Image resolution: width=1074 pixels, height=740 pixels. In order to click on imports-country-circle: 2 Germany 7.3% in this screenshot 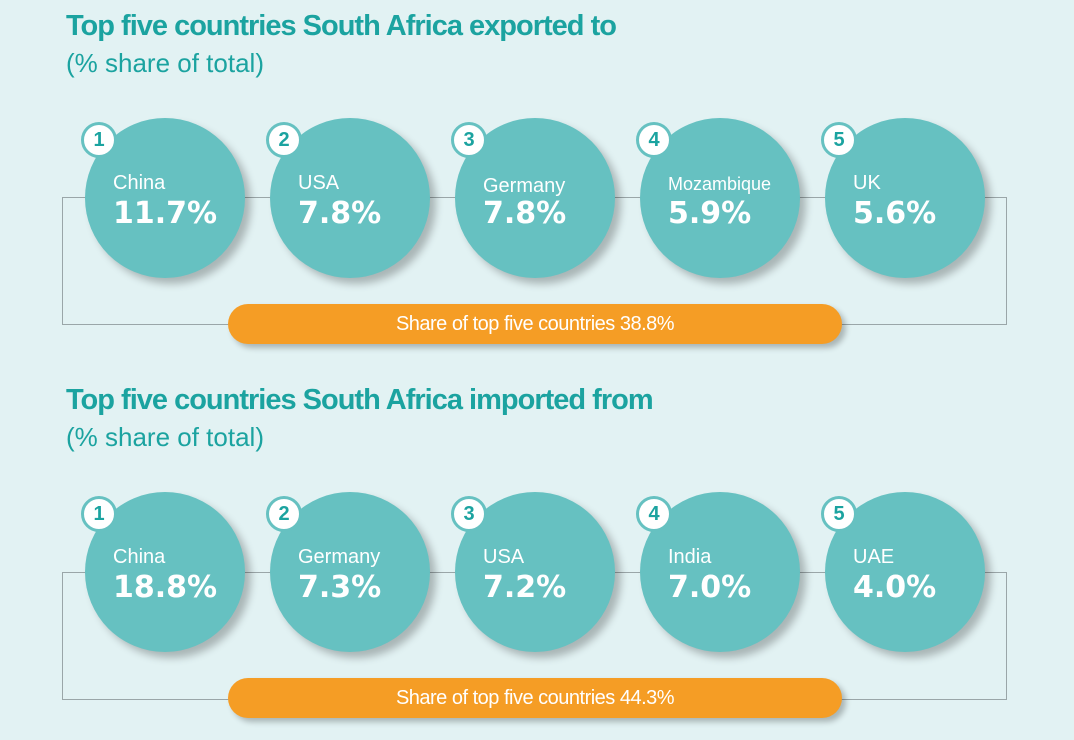, I will do `click(348, 572)`.